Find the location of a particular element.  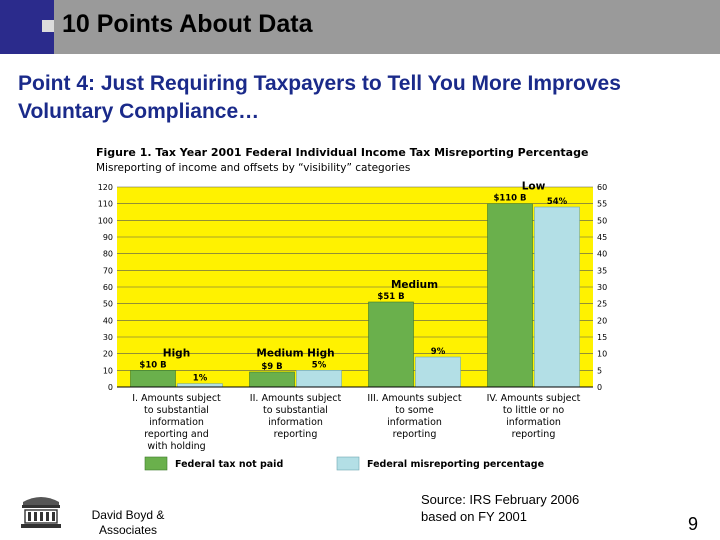

visibility-label: High is located at coordinates (176, 353).